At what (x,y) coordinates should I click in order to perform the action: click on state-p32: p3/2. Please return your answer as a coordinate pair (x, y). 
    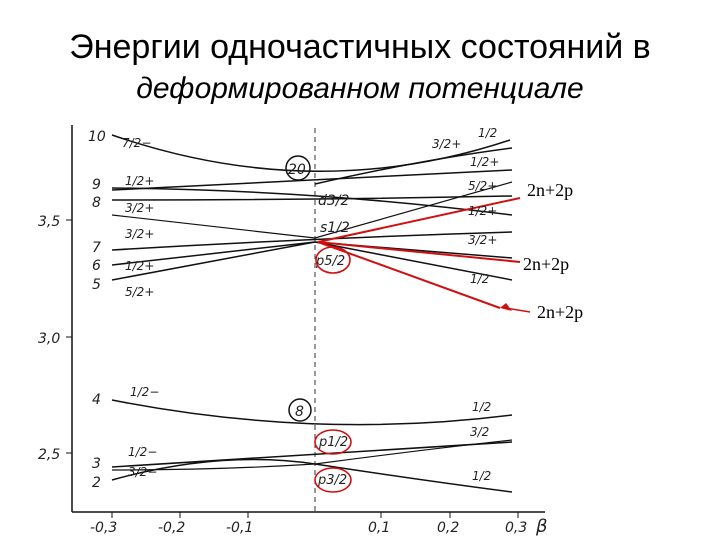
    Looking at the image, I should click on (332, 480).